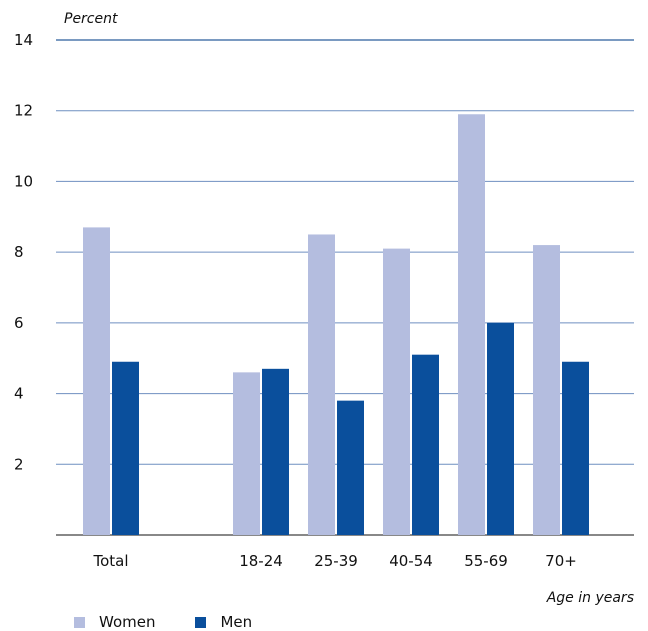 The width and height of the screenshot is (648, 631). Describe the element at coordinates (23, 40) in the screenshot. I see `y-tick-label: 14` at that location.